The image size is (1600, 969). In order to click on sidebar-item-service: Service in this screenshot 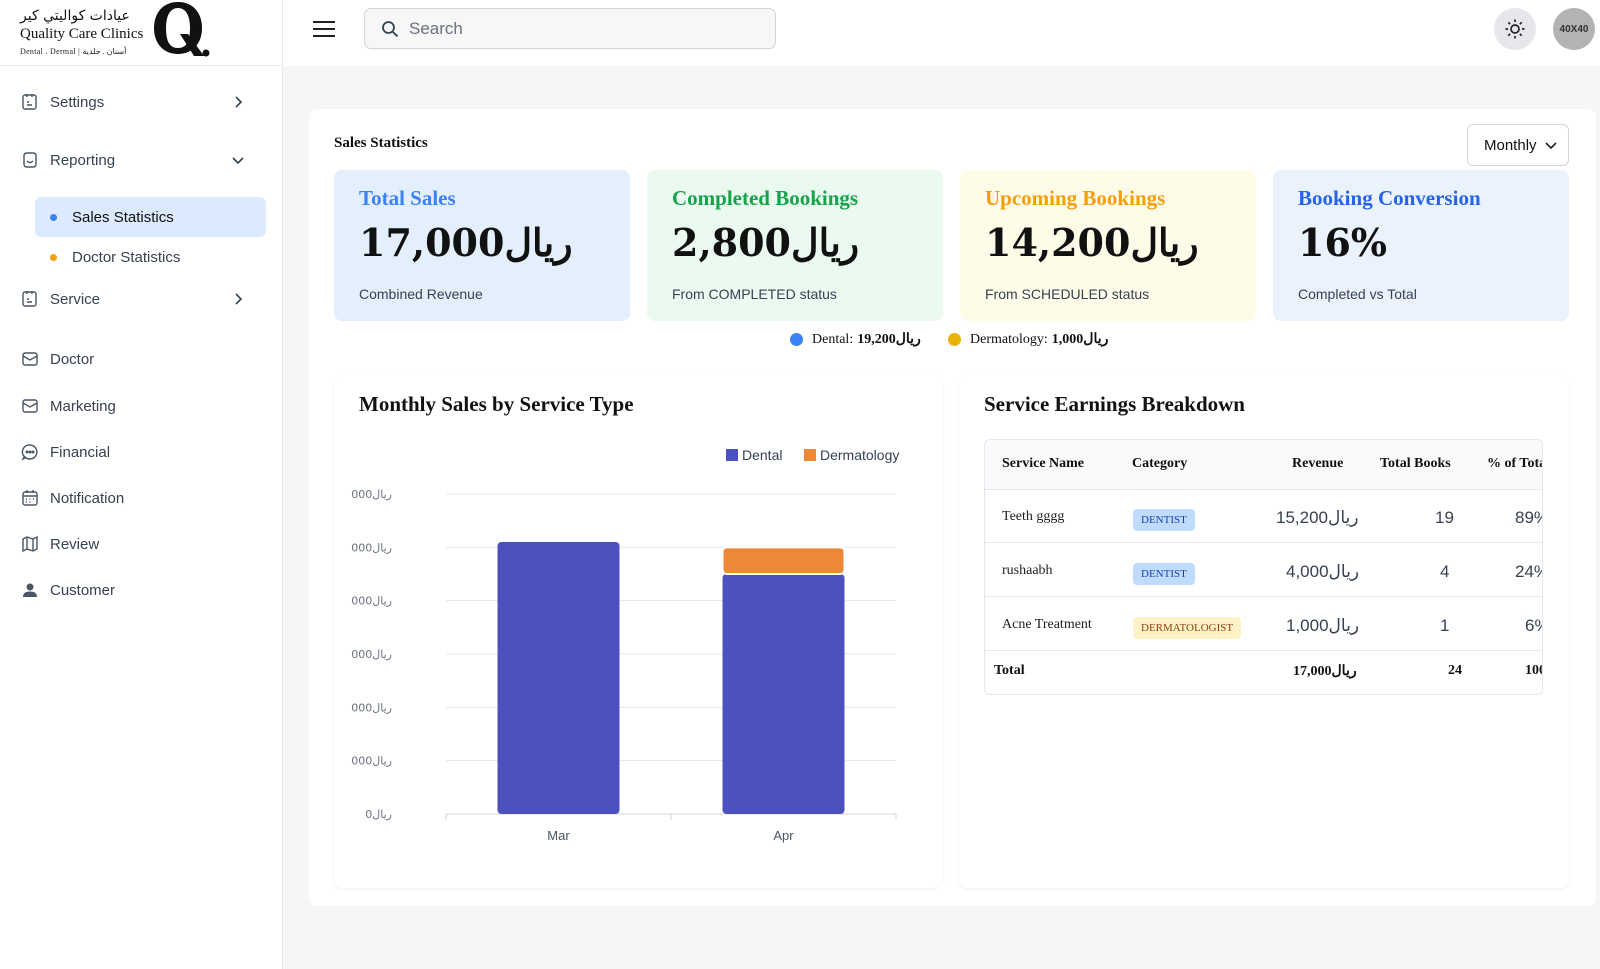, I will do `click(140, 299)`.